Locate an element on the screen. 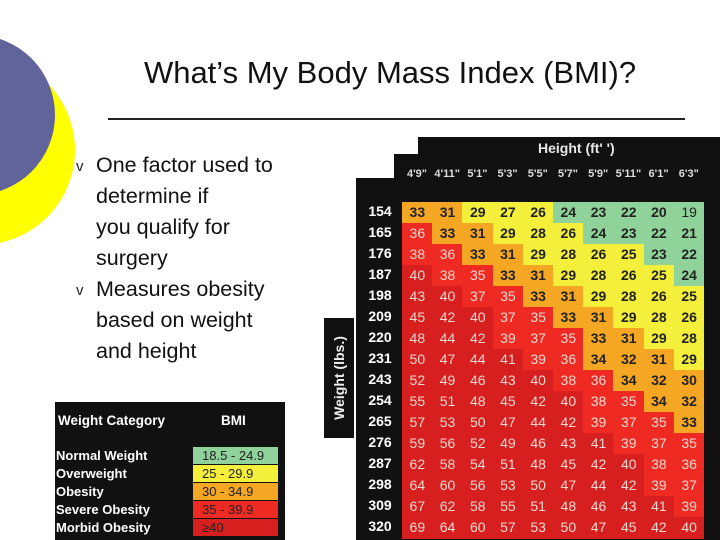 The width and height of the screenshot is (720, 540). weight-row-label: 165 is located at coordinates (380, 232).